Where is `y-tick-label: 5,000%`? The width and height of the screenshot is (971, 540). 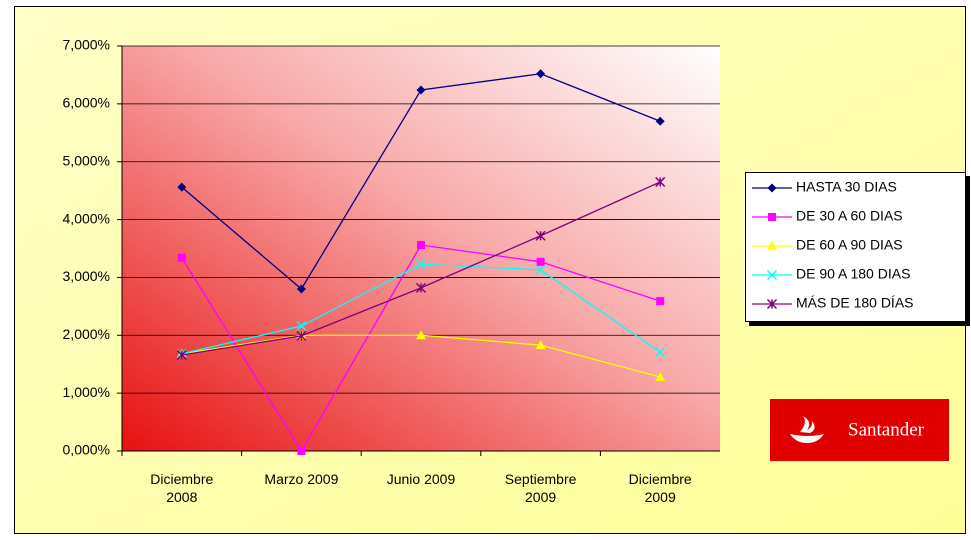 y-tick-label: 5,000% is located at coordinates (86, 160).